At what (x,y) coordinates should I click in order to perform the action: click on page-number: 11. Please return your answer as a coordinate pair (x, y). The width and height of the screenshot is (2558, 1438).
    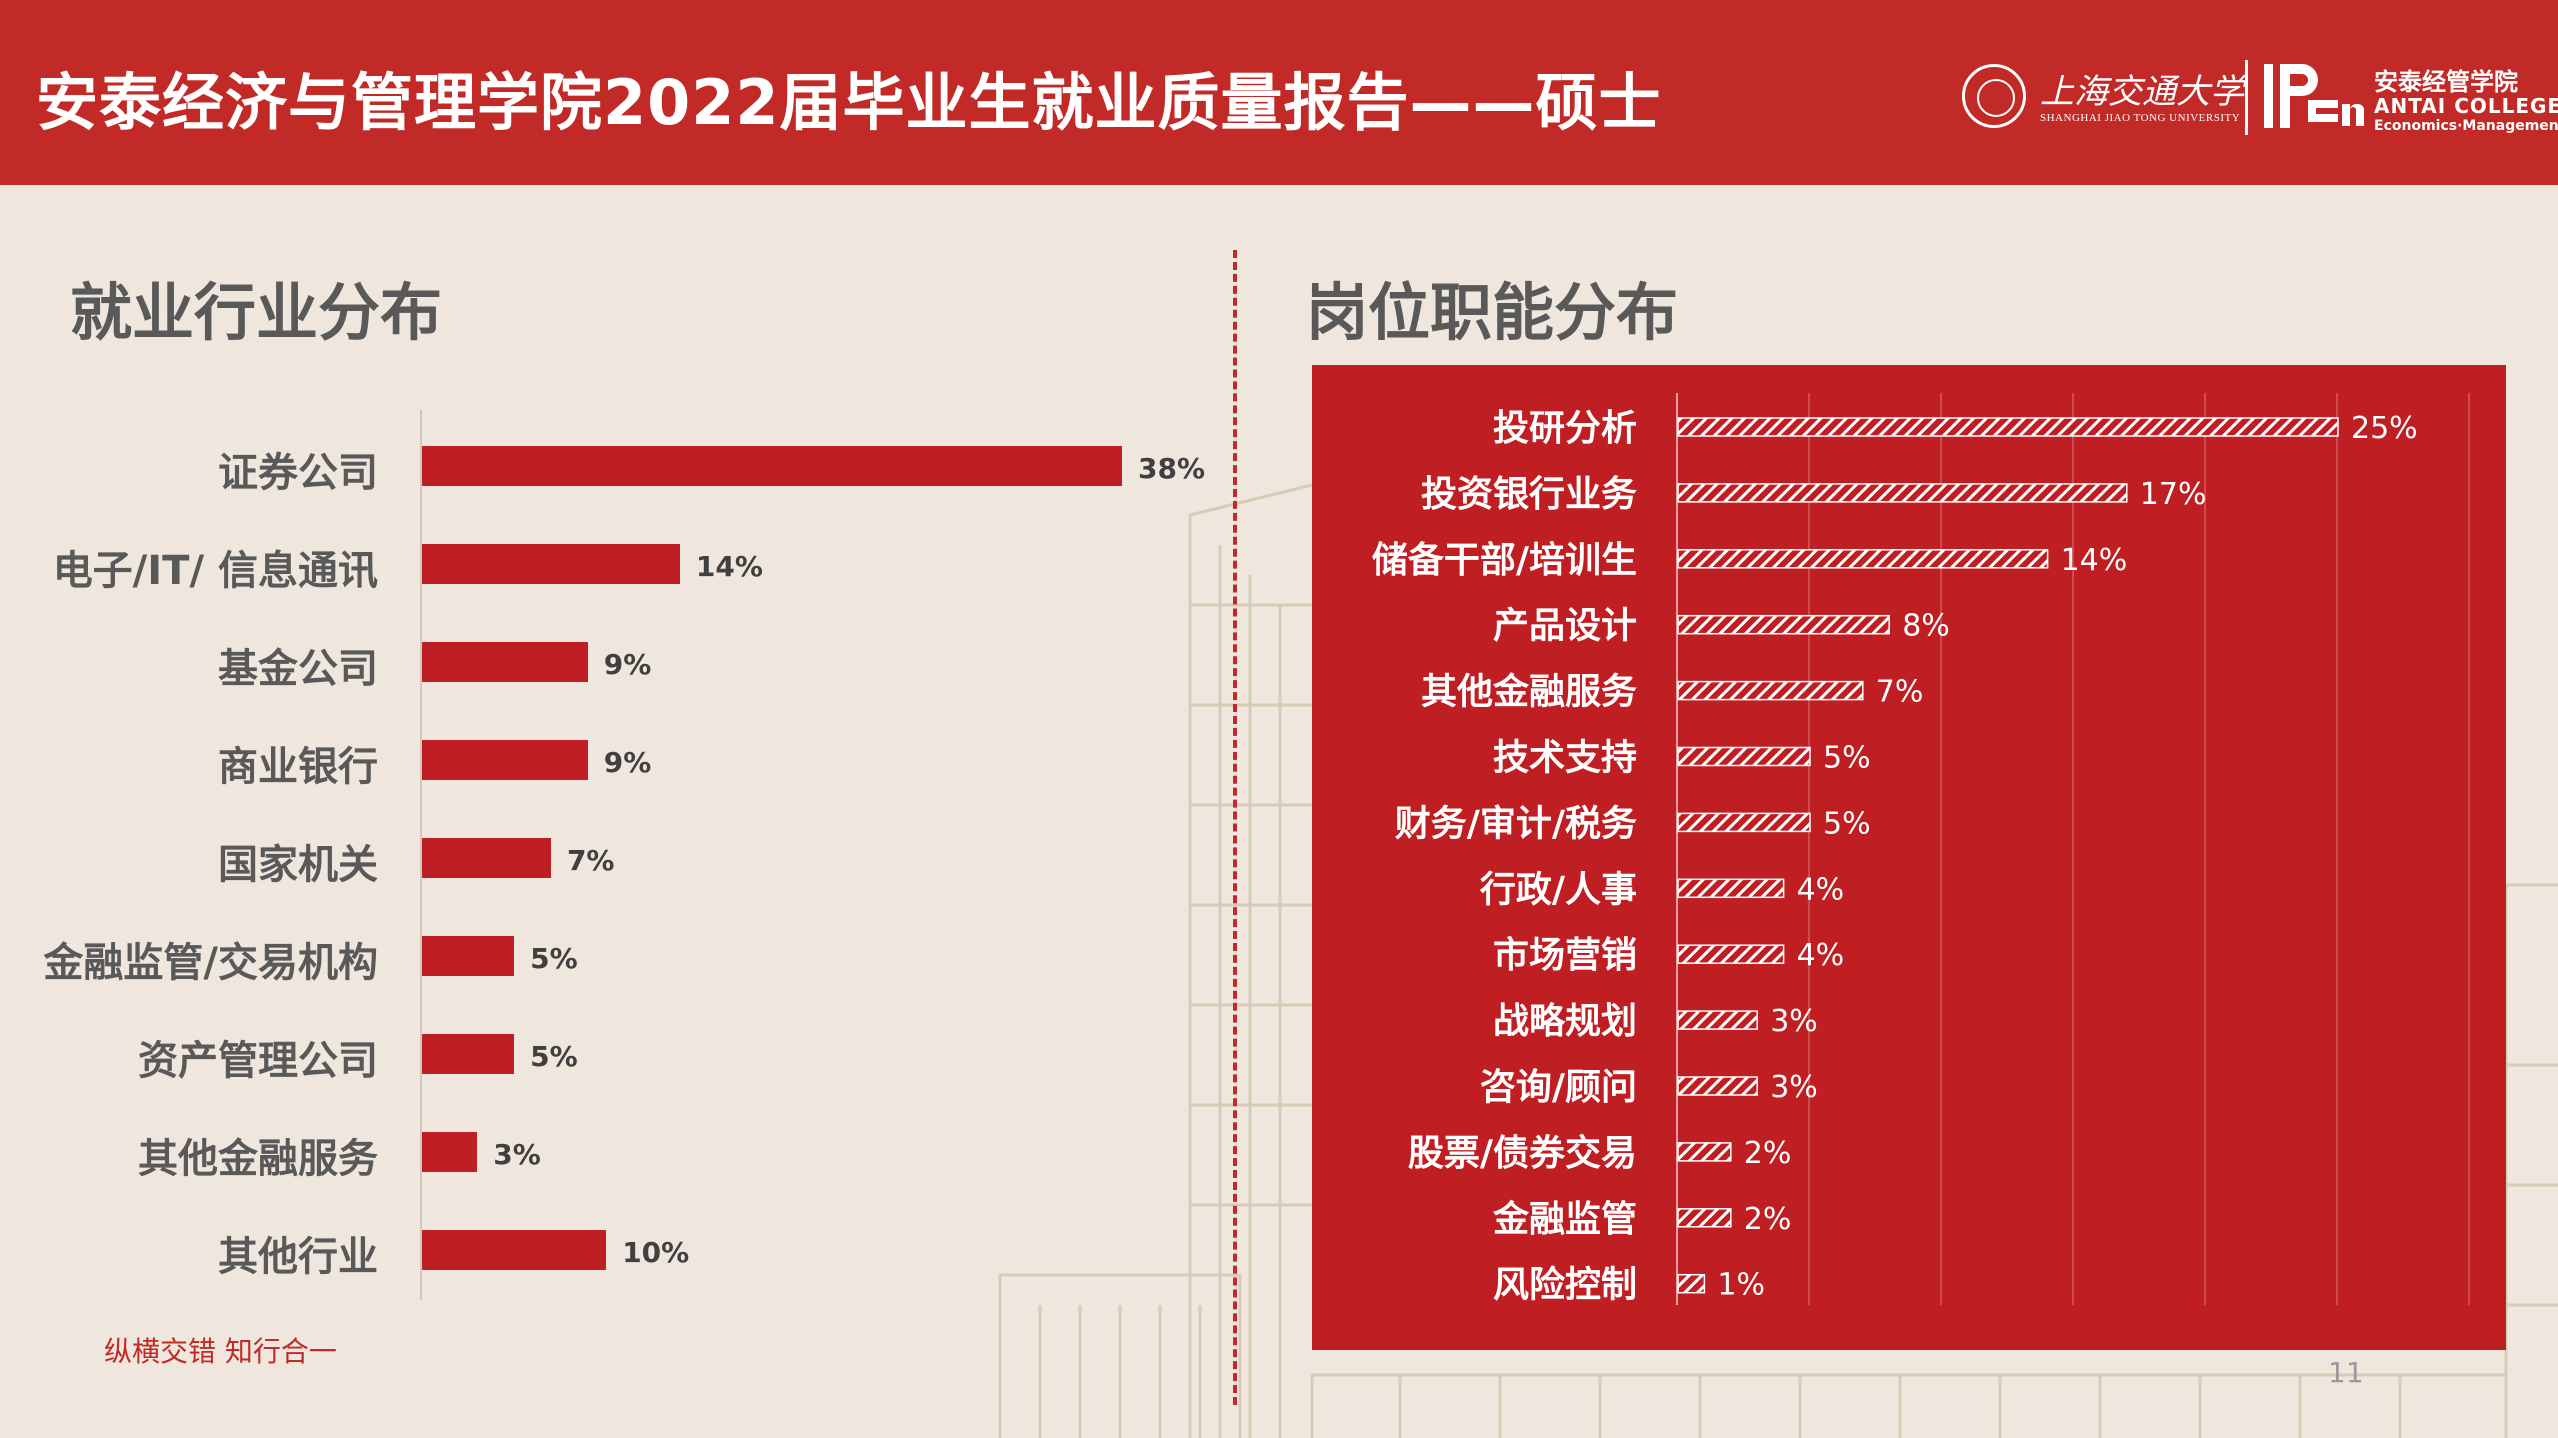
    Looking at the image, I should click on (2346, 1372).